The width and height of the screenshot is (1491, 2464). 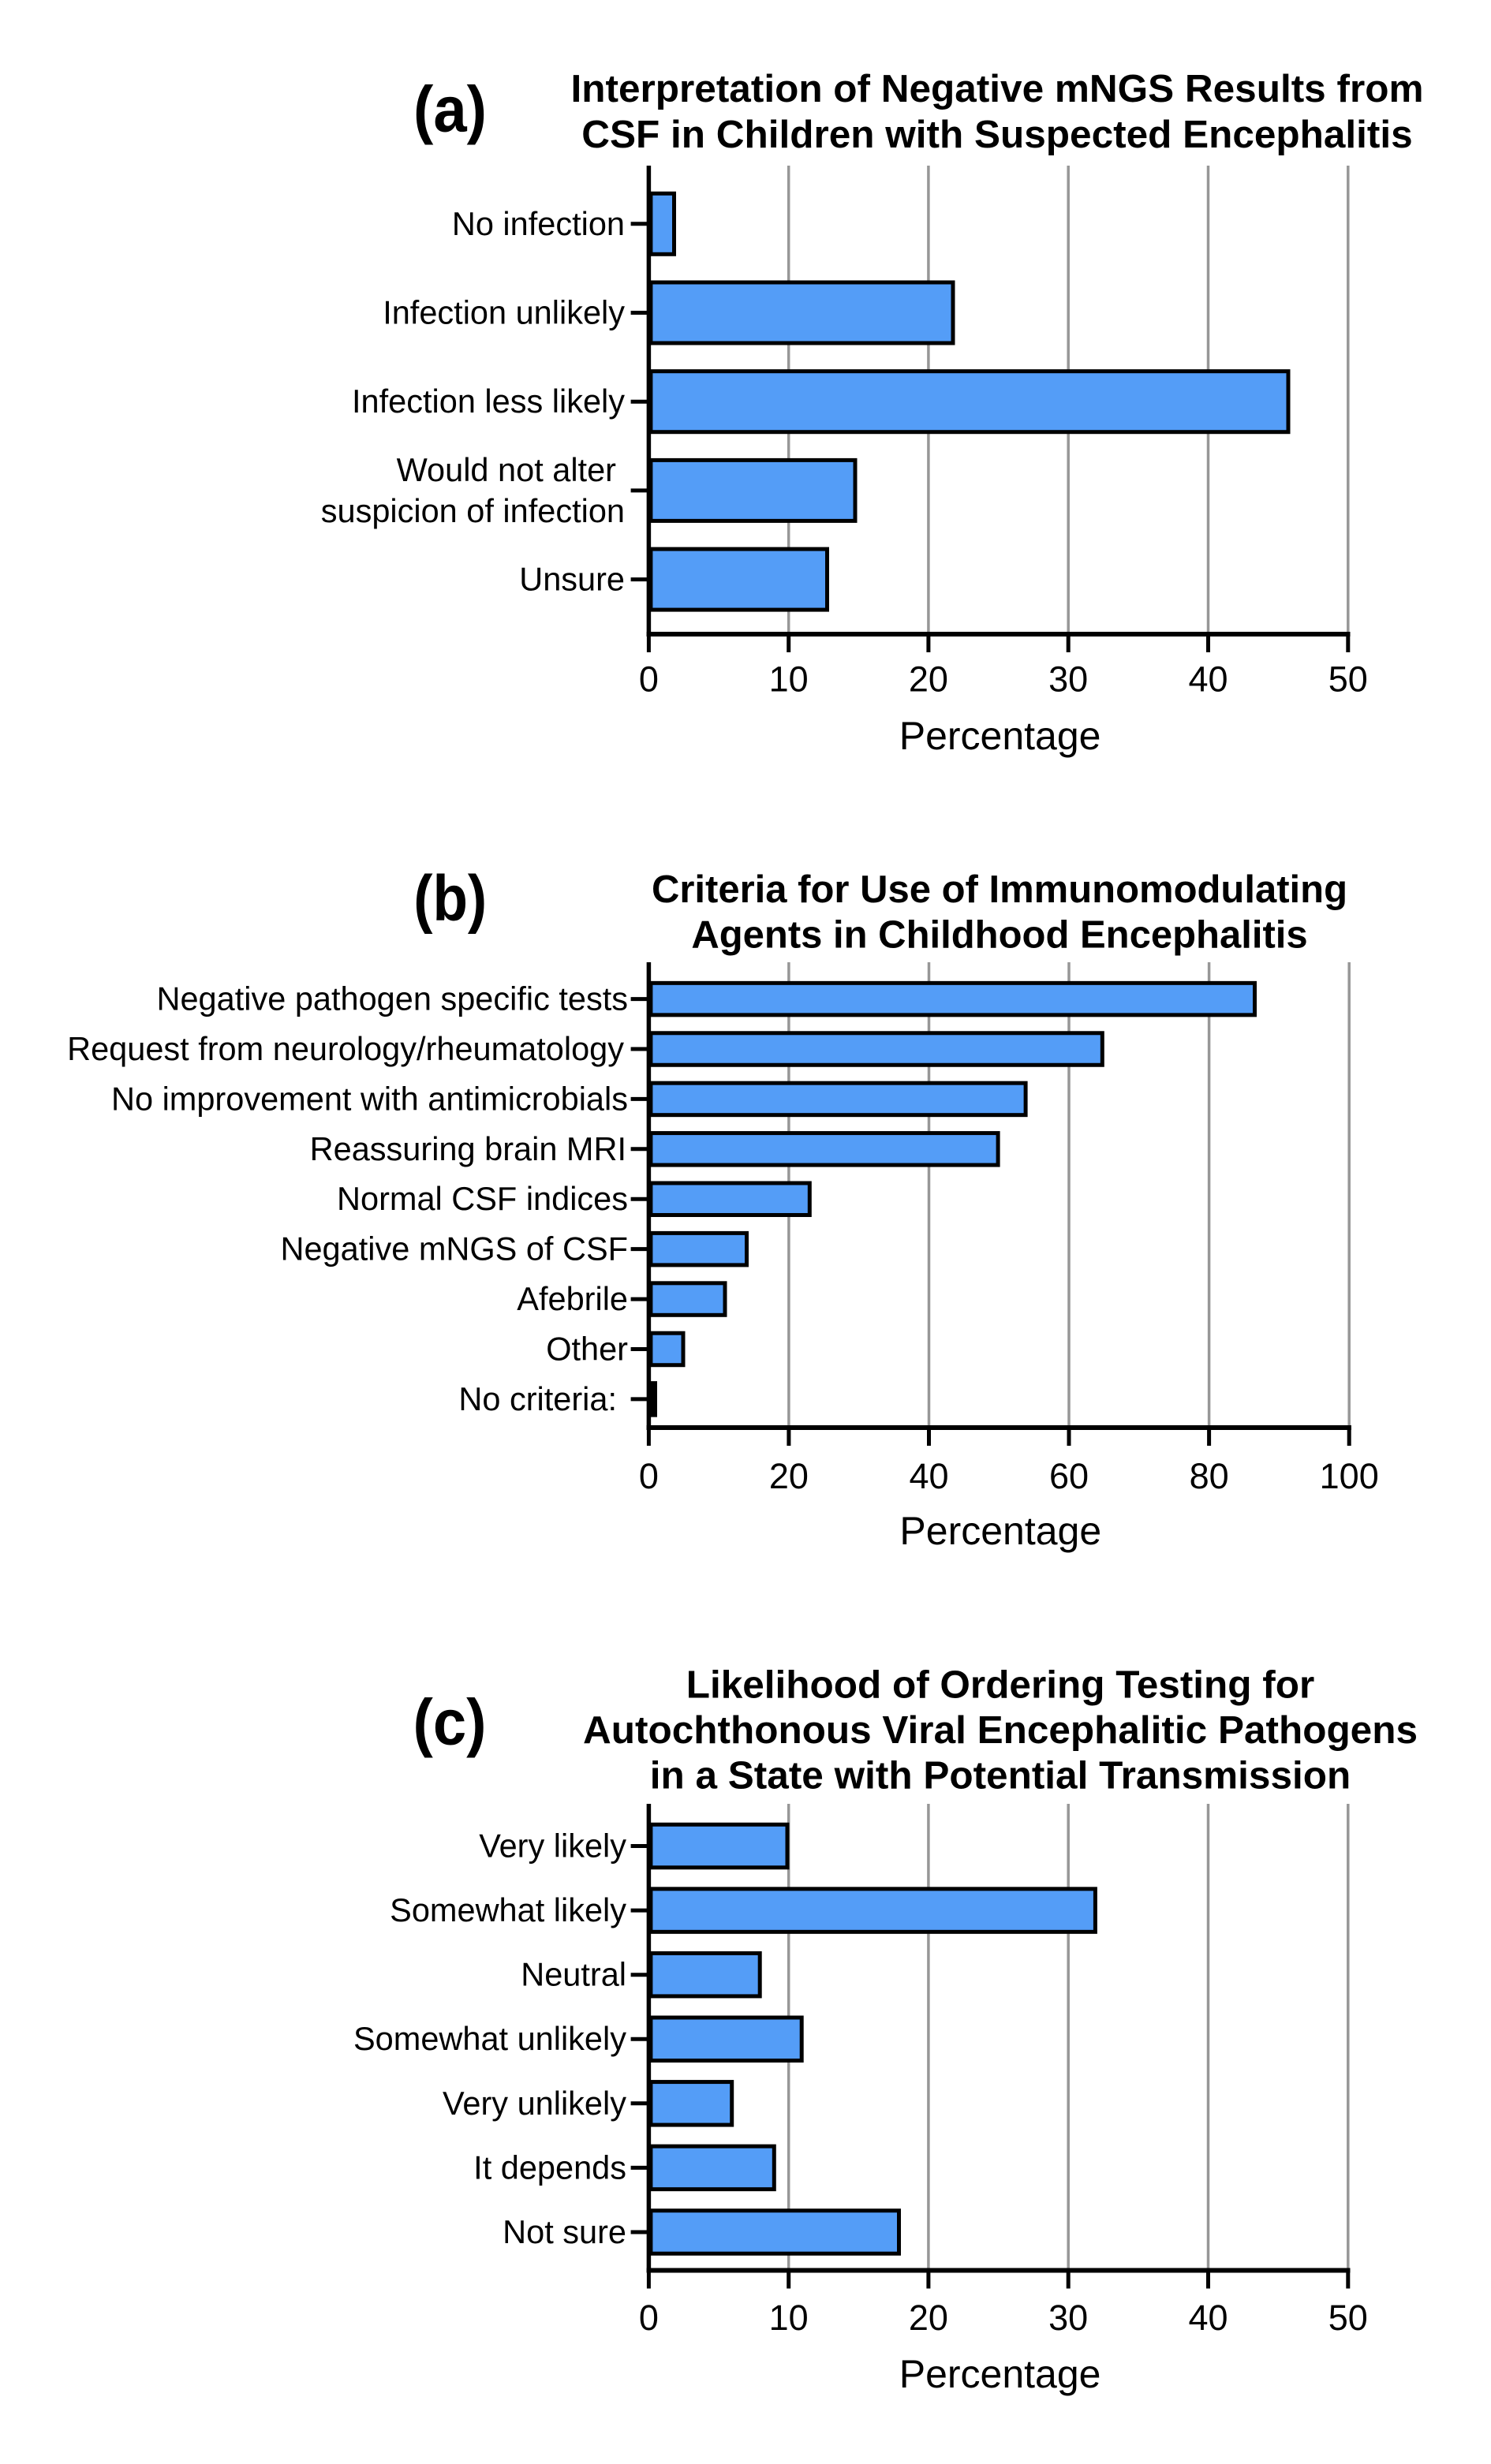 I want to click on svg-text: It depends, so click(x=549, y=2167).